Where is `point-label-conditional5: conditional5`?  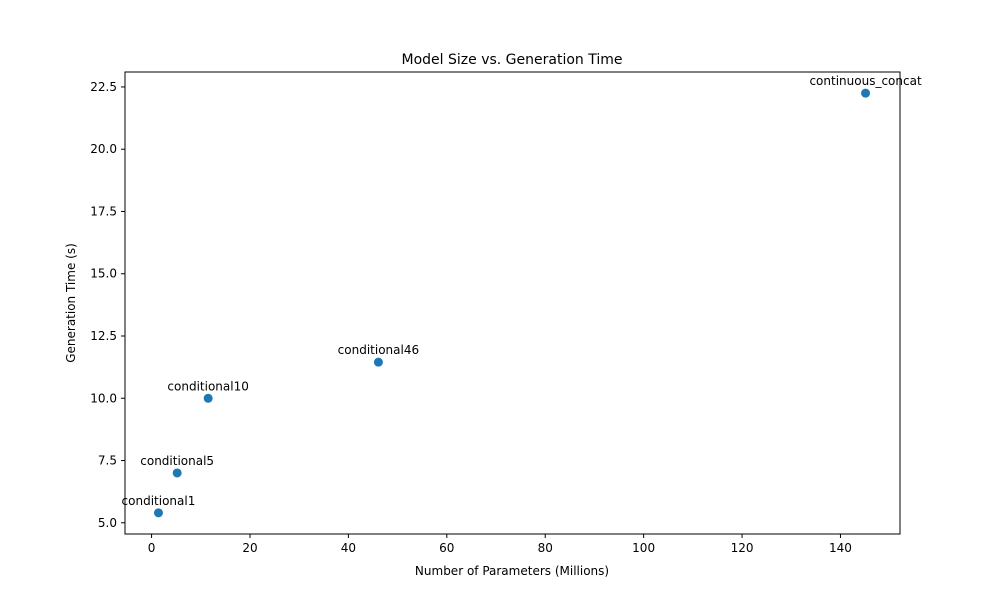
point-label-conditional5: conditional5 is located at coordinates (177, 461).